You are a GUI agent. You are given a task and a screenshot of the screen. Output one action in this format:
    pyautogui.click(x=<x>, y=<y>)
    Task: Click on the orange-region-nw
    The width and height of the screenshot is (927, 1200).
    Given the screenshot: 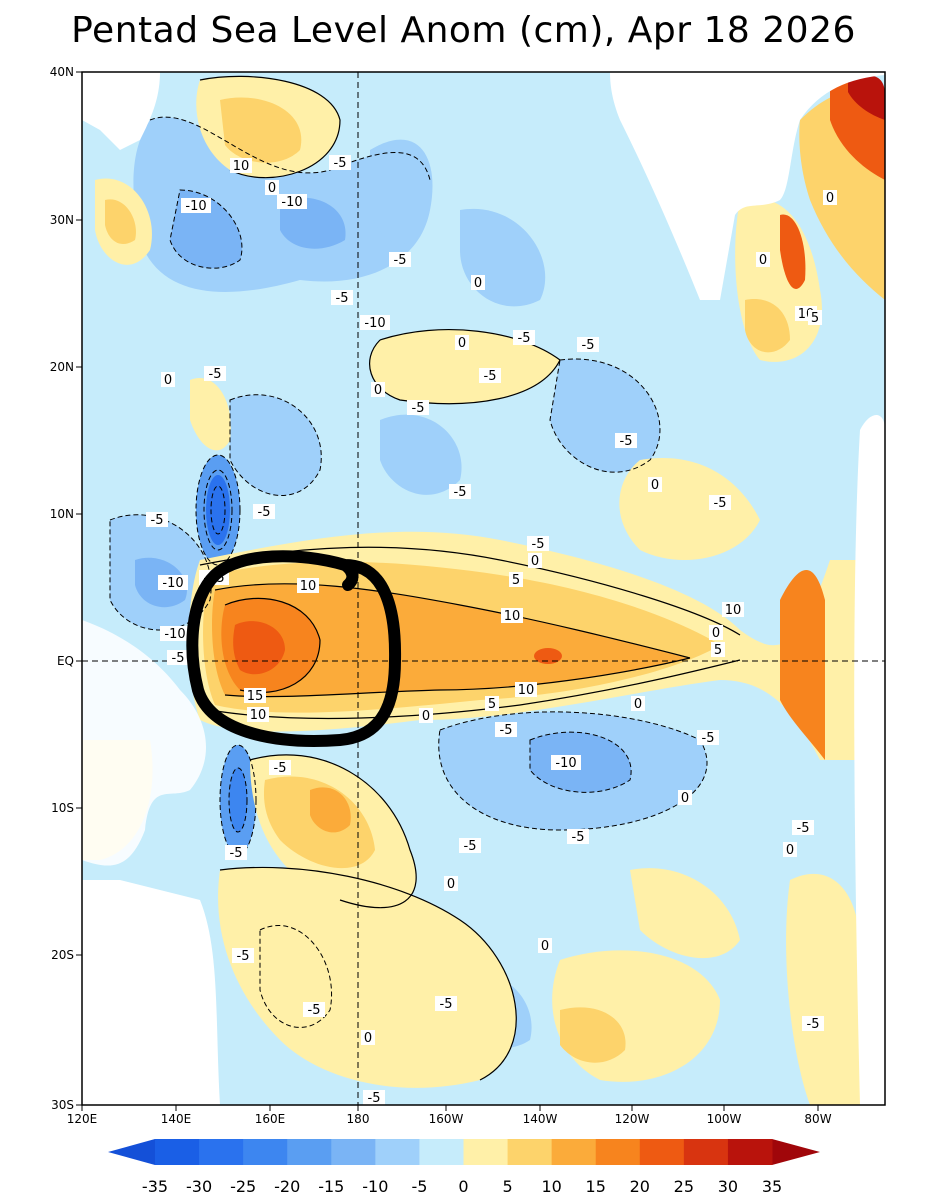 What is the action you would take?
    pyautogui.click(x=261, y=130)
    